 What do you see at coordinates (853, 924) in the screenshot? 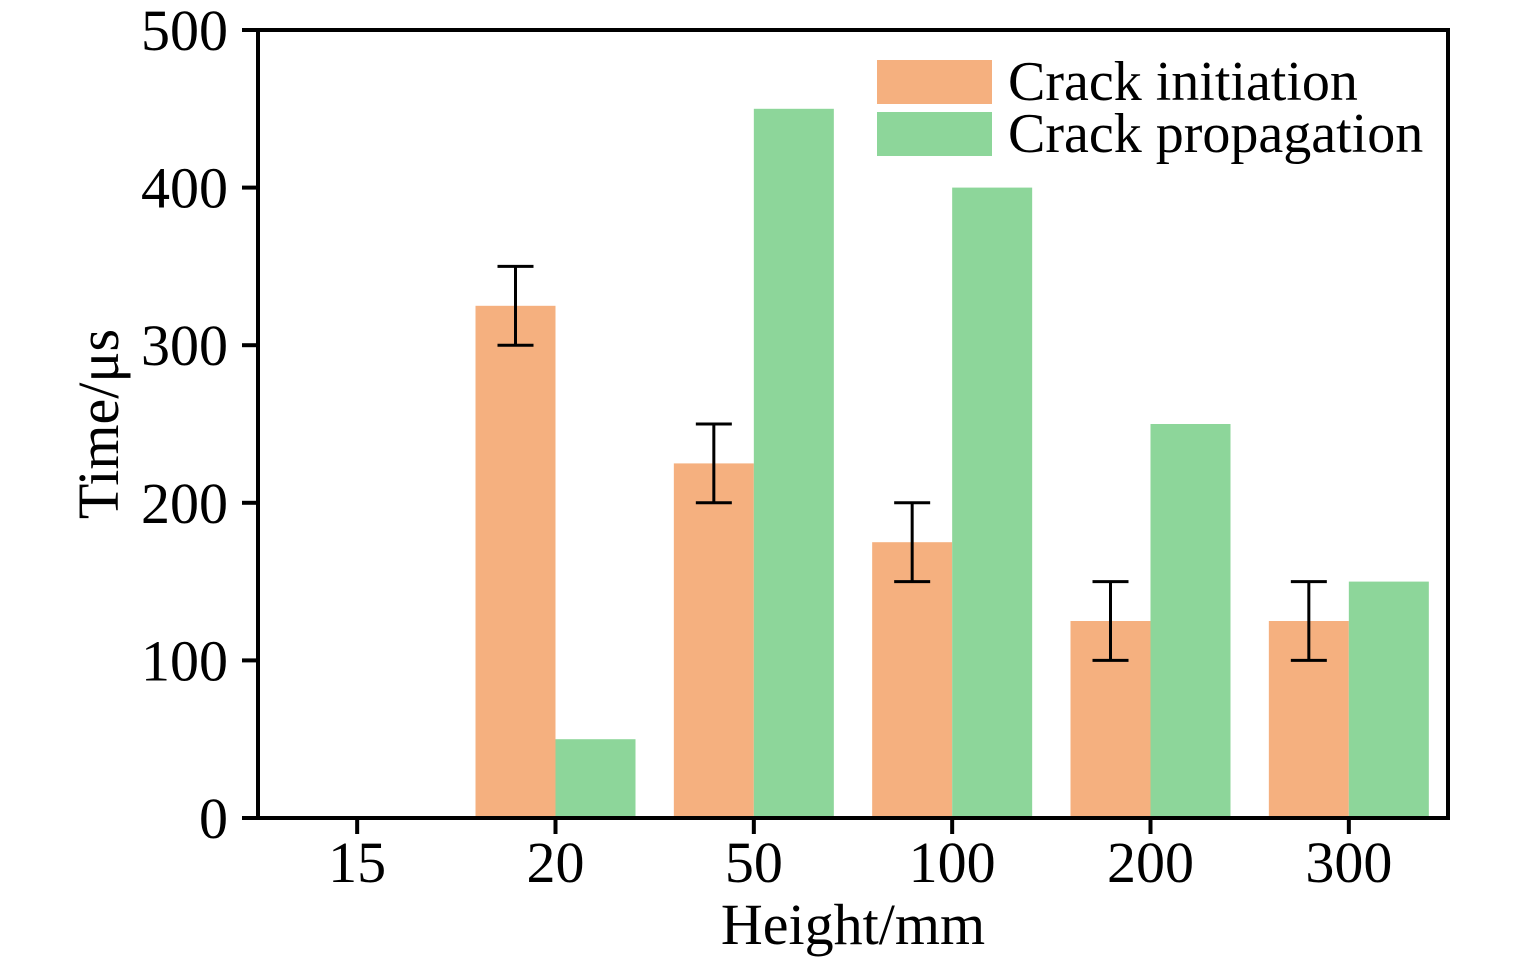
I see `x-axis-label: Height/mm` at bounding box center [853, 924].